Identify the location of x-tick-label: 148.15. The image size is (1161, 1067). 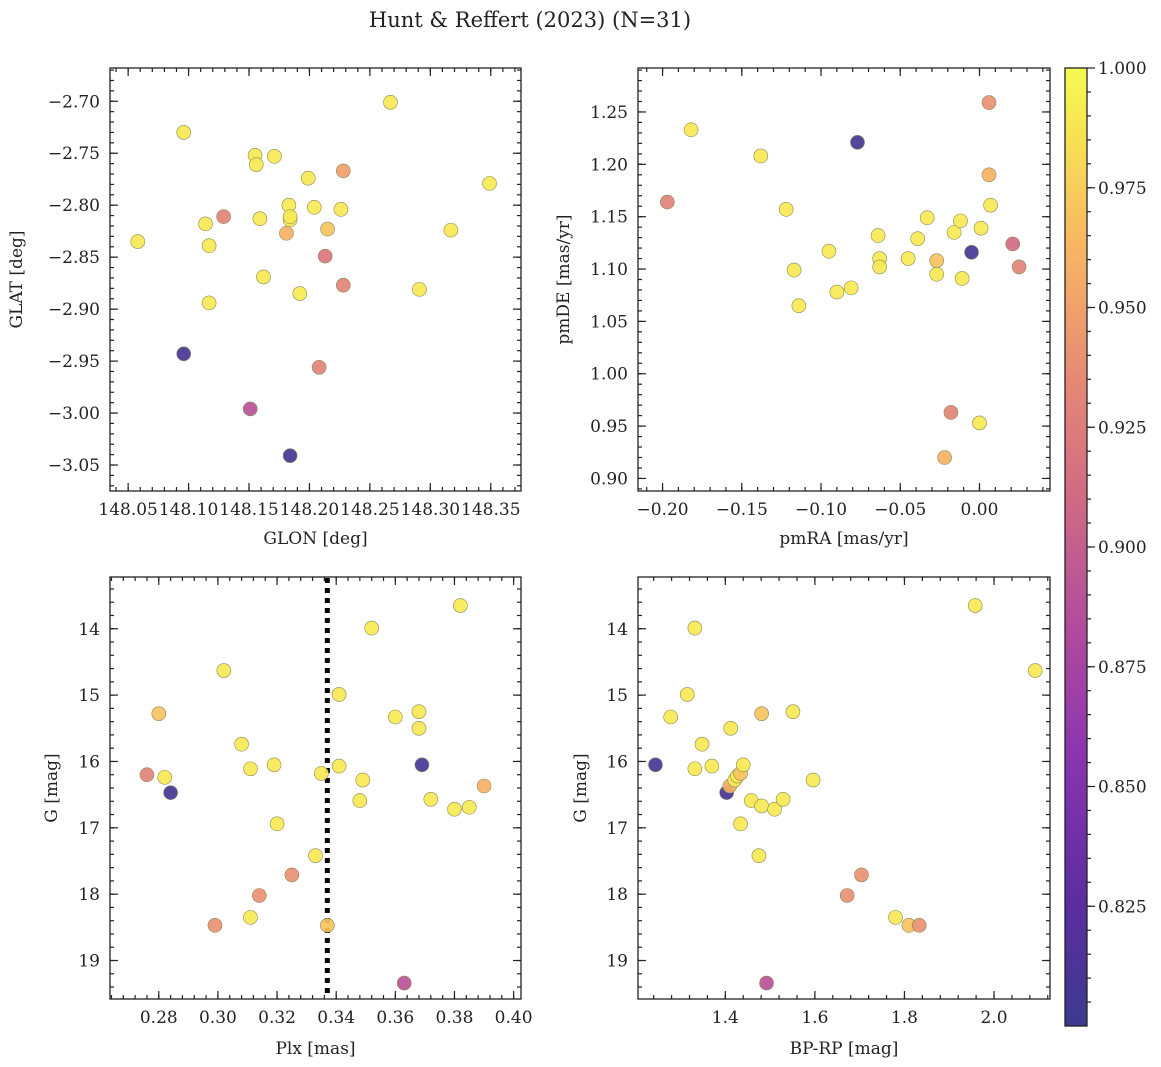
(248, 510).